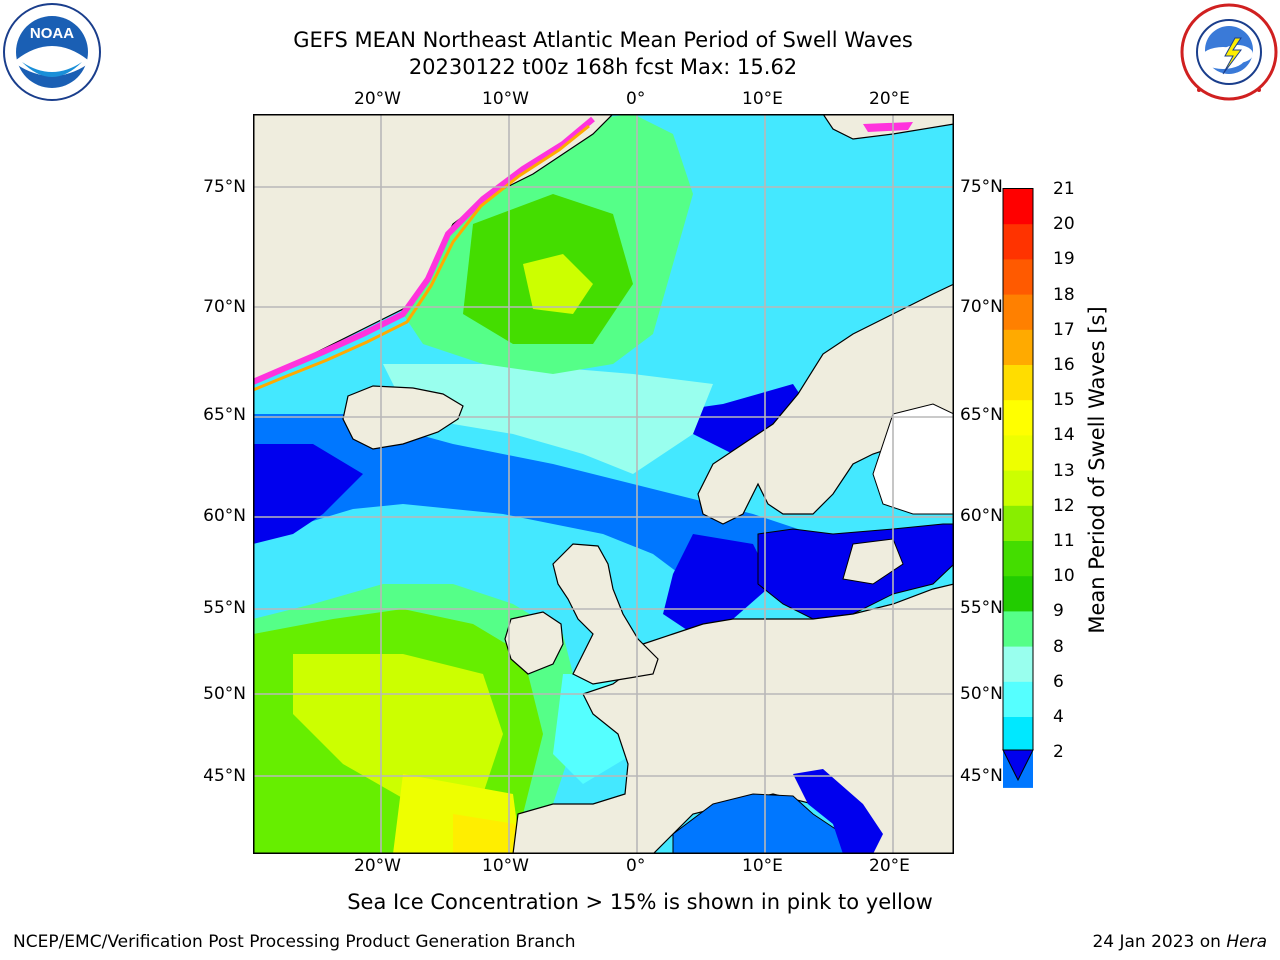 This screenshot has height=960, width=1280. What do you see at coordinates (1064, 505) in the screenshot?
I see `colorbar-tick-label: 12` at bounding box center [1064, 505].